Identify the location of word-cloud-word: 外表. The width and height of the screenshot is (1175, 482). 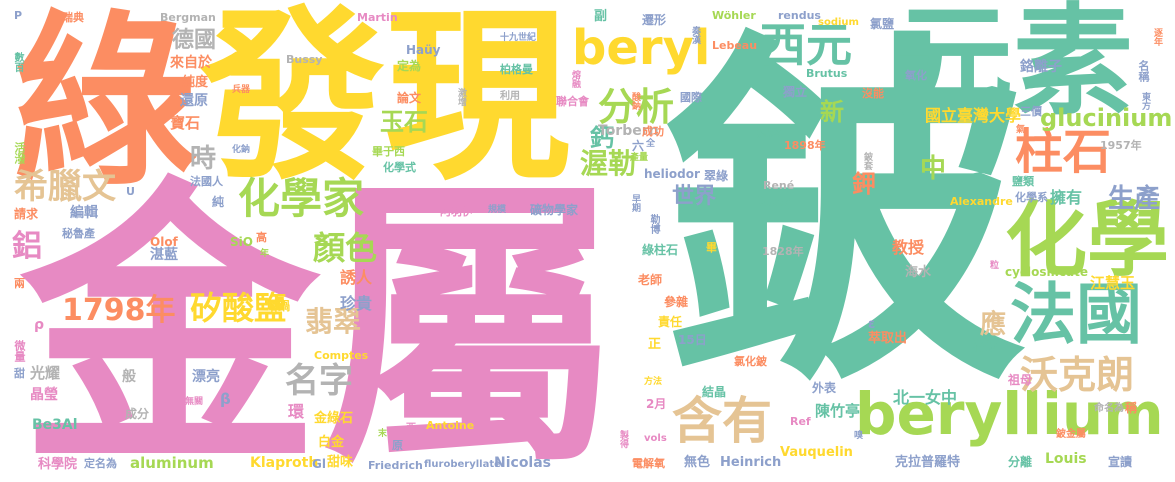
(824, 388).